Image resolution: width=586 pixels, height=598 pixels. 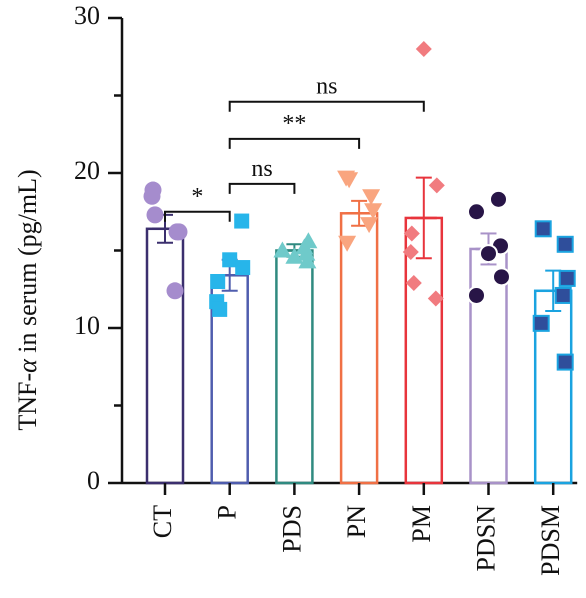 I want to click on svg-text: TNF-α in serum (pg/mL), so click(x=27, y=299).